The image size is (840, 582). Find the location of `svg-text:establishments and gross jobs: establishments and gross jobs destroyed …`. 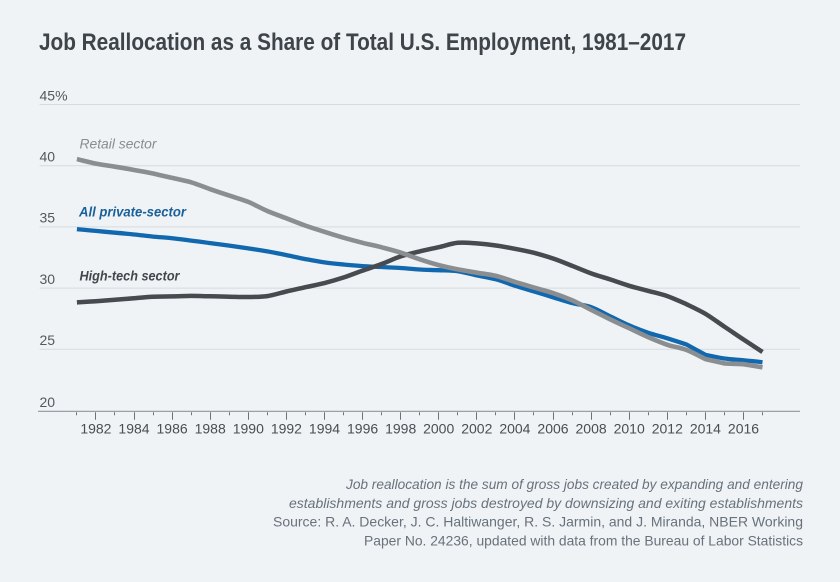

svg-text:establishments and gross jobs: establishments and gross jobs destroyed … is located at coordinates (546, 503).